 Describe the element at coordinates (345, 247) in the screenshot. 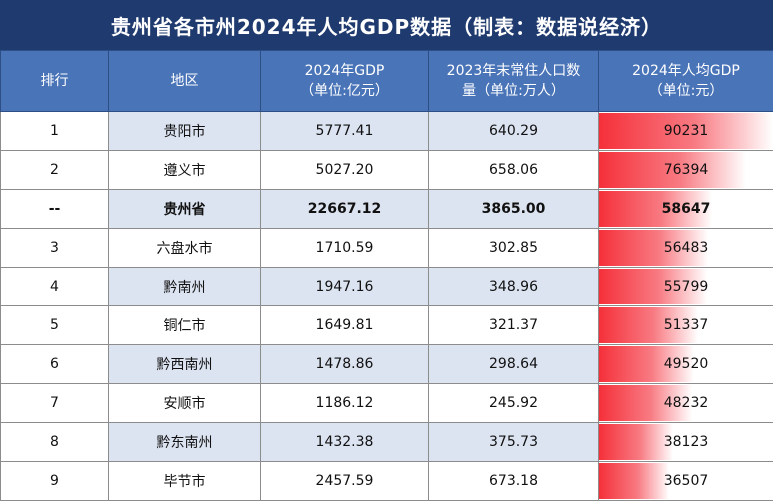

I see `gdp-cell: 1710.59` at that location.